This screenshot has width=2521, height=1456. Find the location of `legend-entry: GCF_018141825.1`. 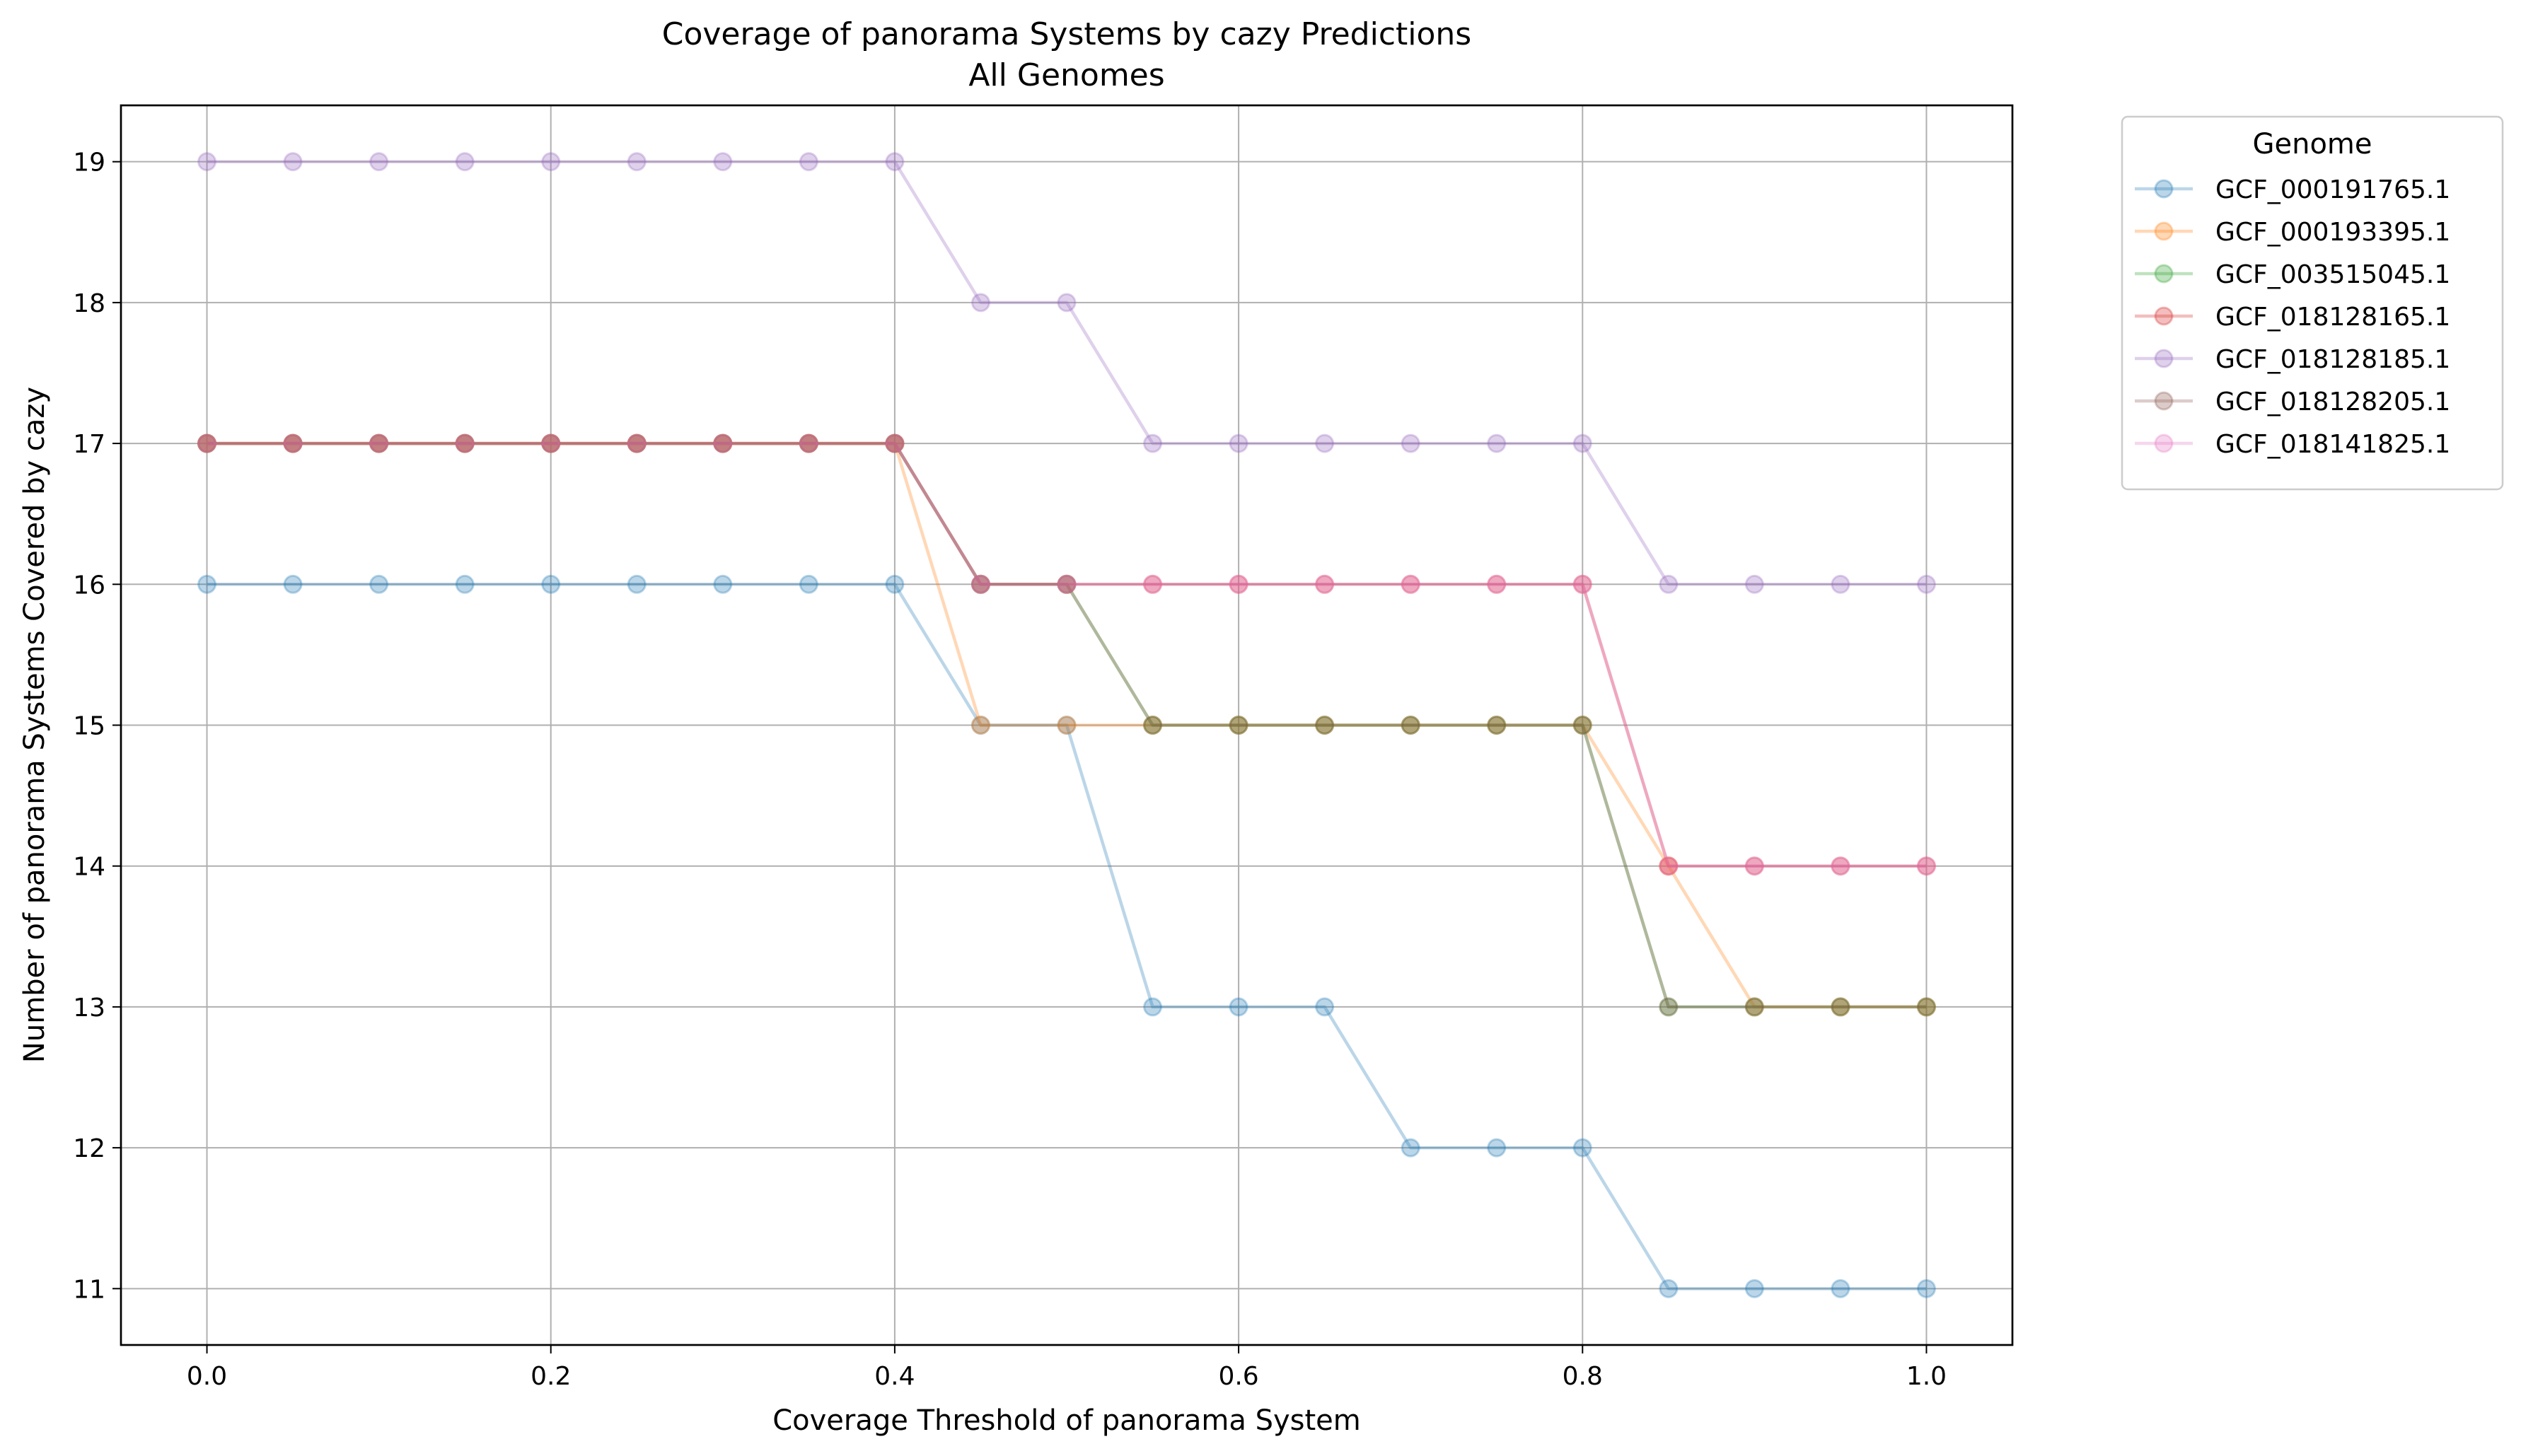

legend-entry: GCF_018141825.1 is located at coordinates (2292, 445).